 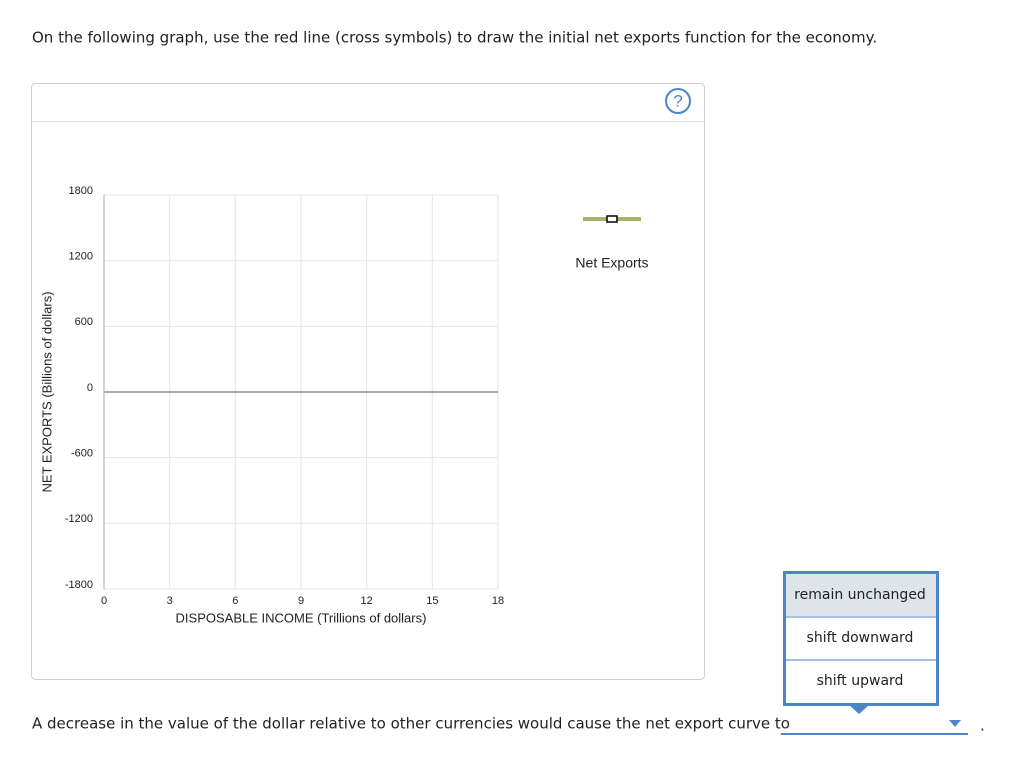 What do you see at coordinates (498, 601) in the screenshot?
I see `x-tick-label: 18` at bounding box center [498, 601].